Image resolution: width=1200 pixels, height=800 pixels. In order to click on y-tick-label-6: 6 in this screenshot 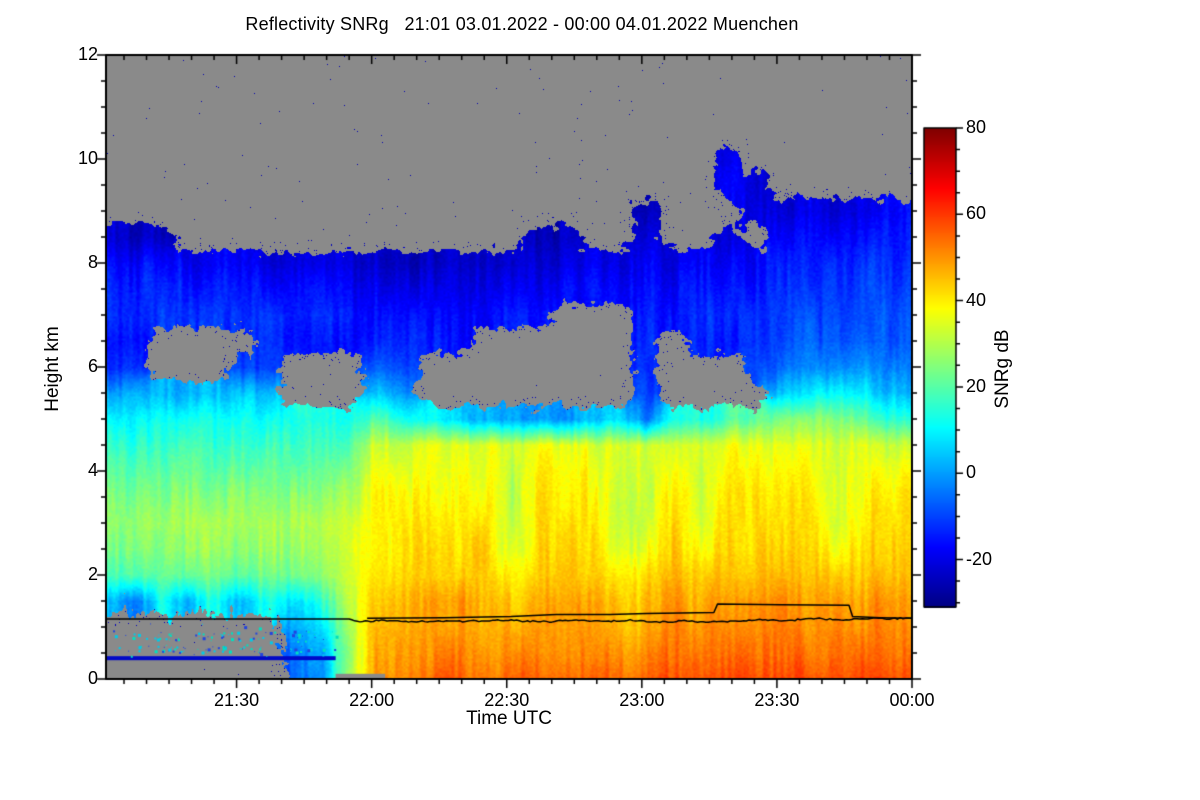, I will do `click(92, 366)`.